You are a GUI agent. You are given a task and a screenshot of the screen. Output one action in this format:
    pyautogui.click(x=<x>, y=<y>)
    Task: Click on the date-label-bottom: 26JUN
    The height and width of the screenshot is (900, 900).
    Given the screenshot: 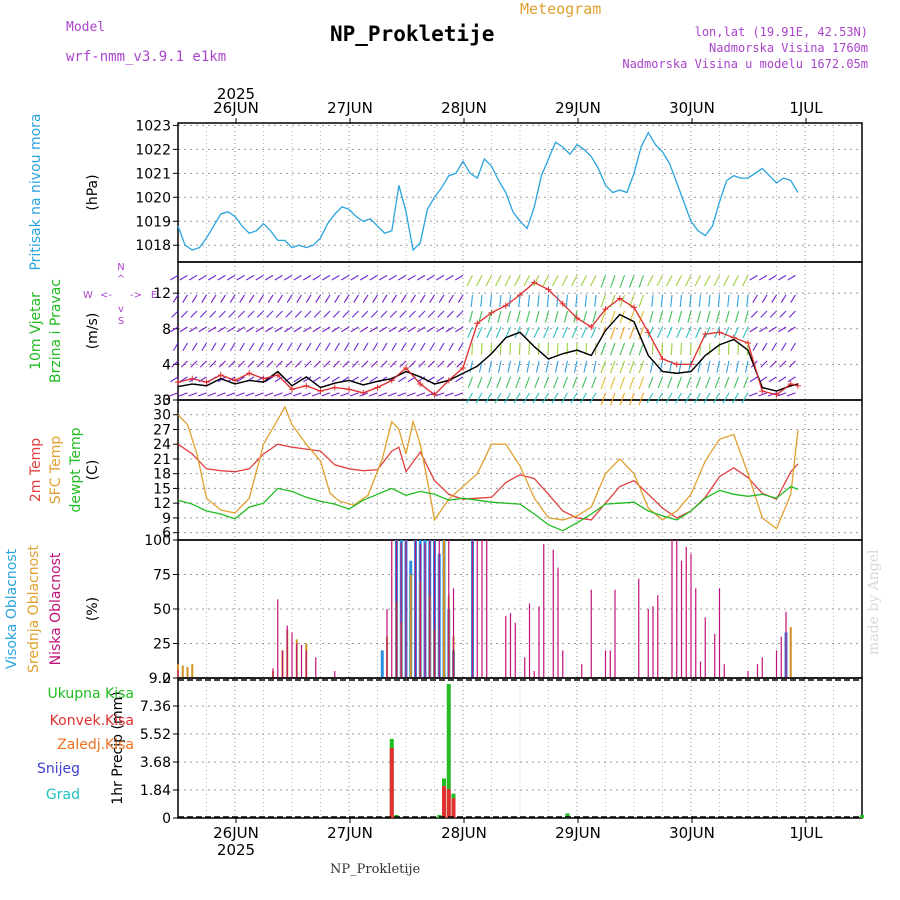 What is the action you would take?
    pyautogui.click(x=236, y=833)
    